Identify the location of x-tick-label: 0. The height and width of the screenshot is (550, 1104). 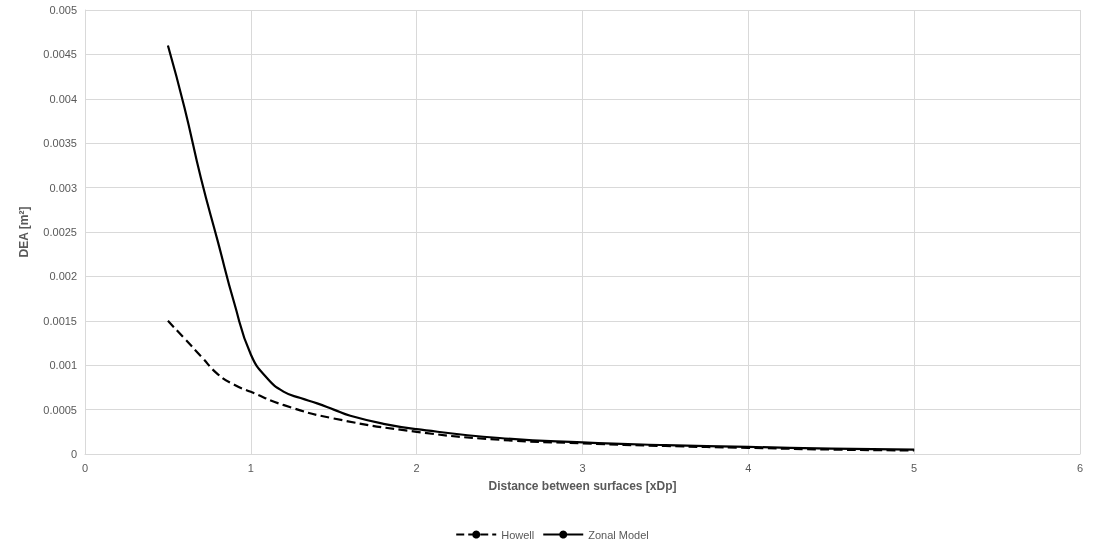
(85, 467).